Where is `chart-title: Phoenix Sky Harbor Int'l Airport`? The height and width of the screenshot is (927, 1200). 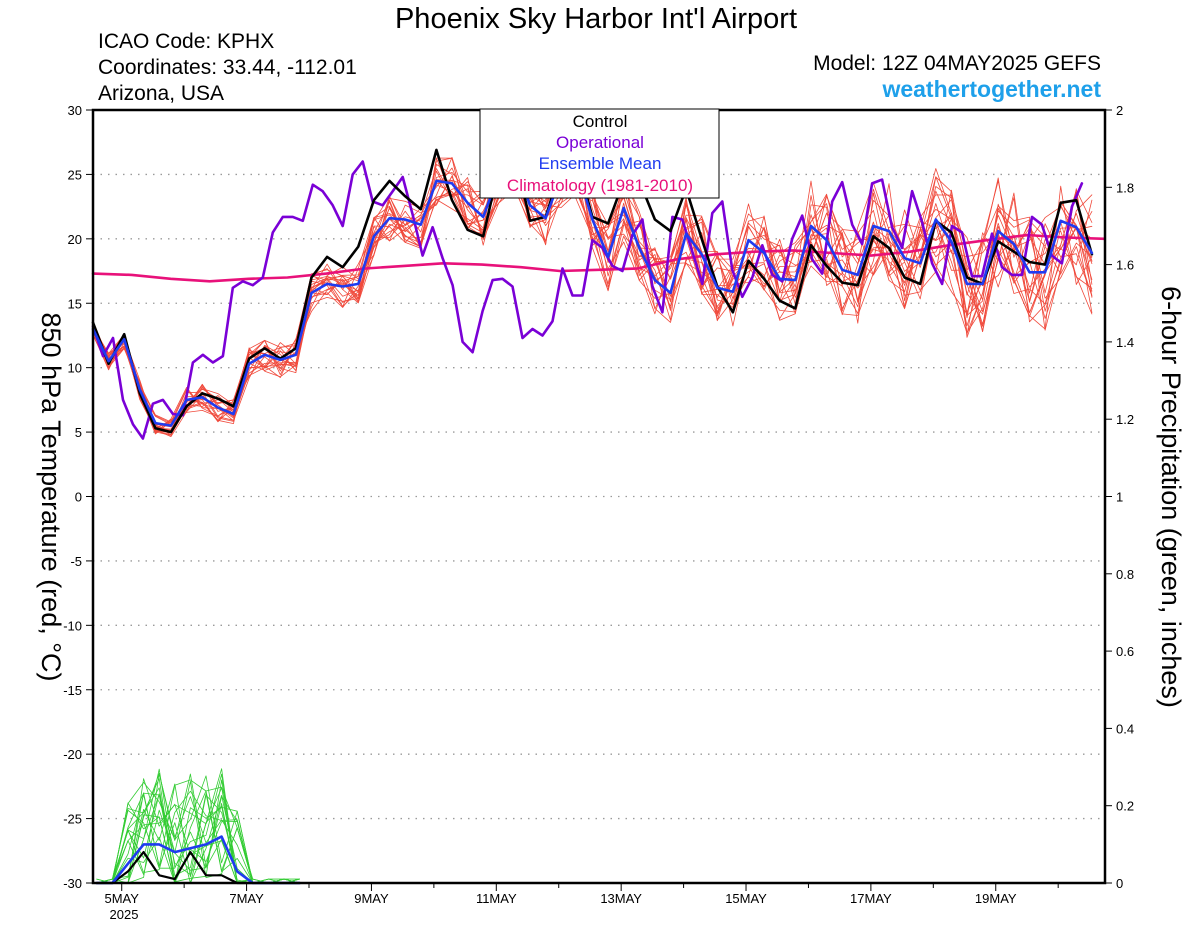
chart-title: Phoenix Sky Harbor Int'l Airport is located at coordinates (596, 19).